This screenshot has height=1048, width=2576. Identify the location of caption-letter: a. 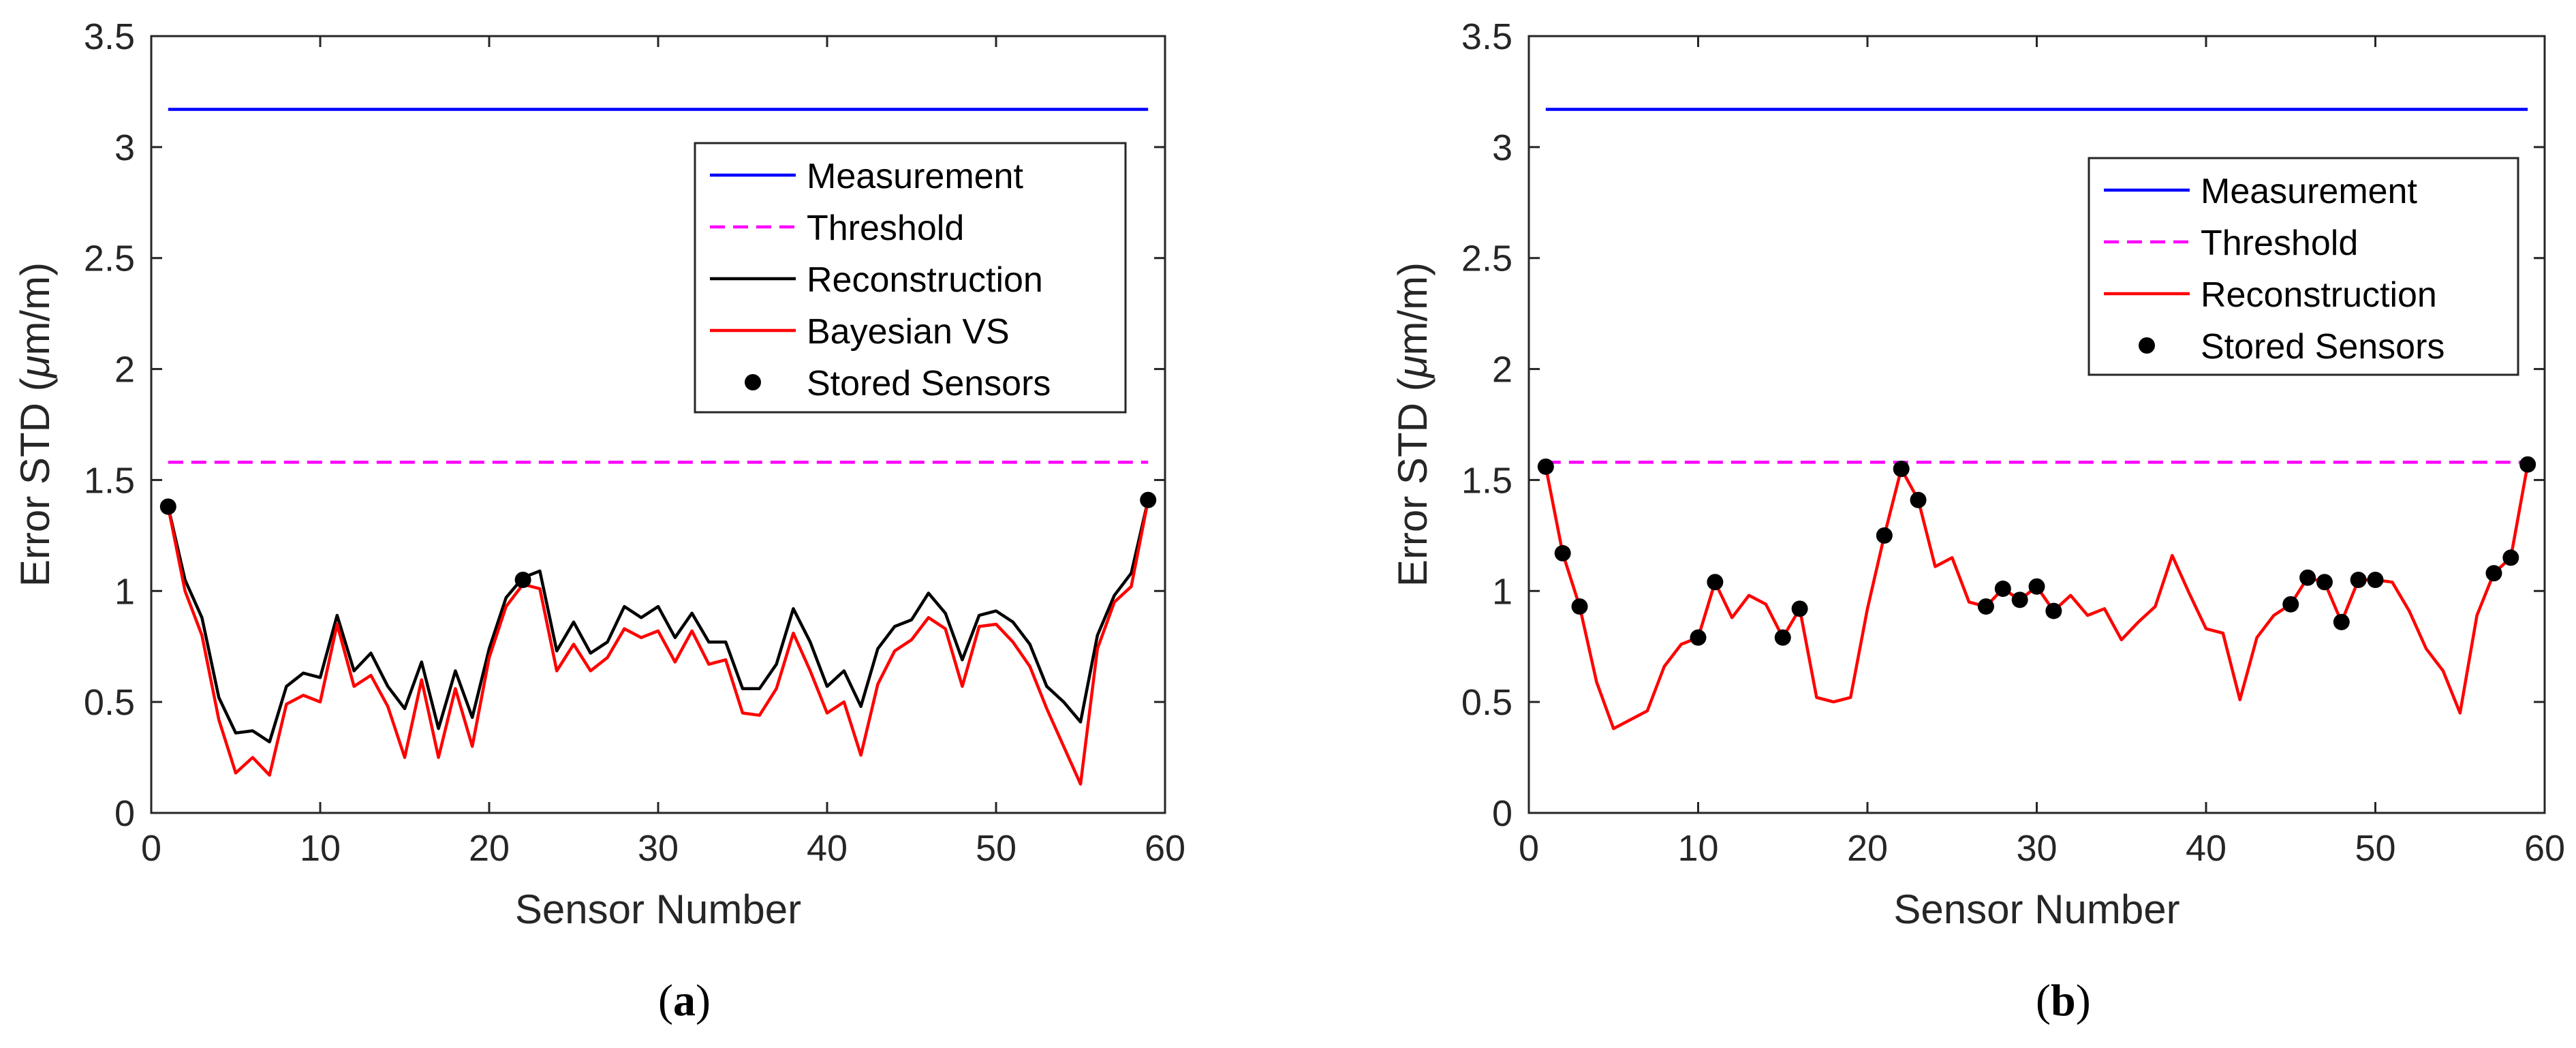
(684, 1001).